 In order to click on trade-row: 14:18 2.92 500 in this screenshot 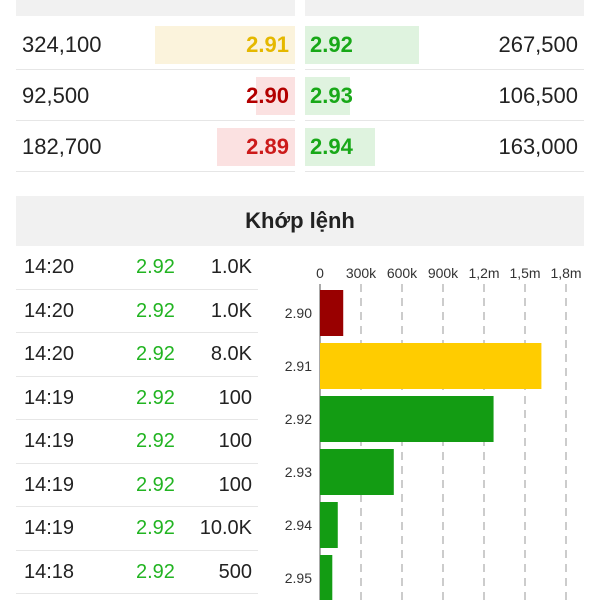, I will do `click(137, 572)`.